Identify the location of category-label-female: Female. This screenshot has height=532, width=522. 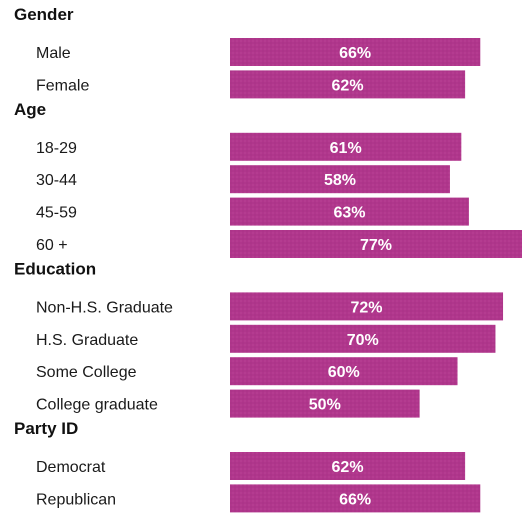
(62, 85).